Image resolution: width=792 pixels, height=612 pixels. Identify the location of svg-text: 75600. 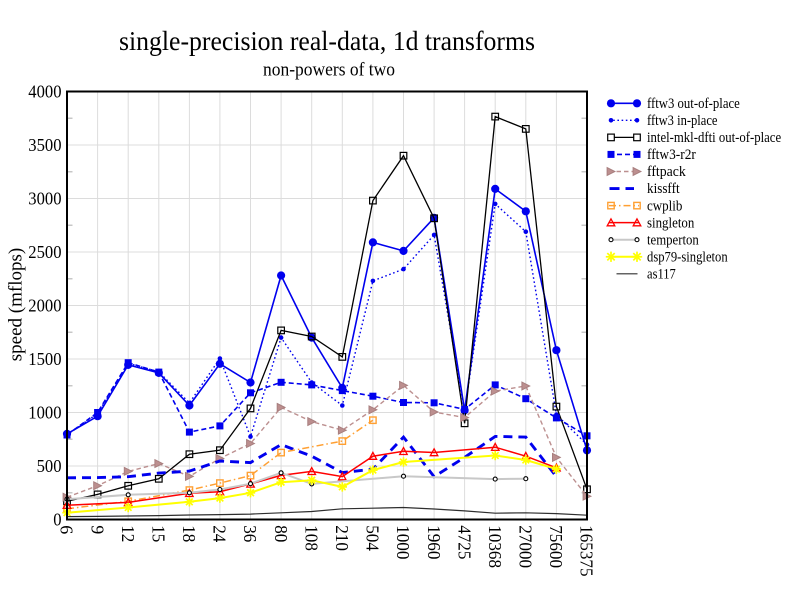
(556, 546).